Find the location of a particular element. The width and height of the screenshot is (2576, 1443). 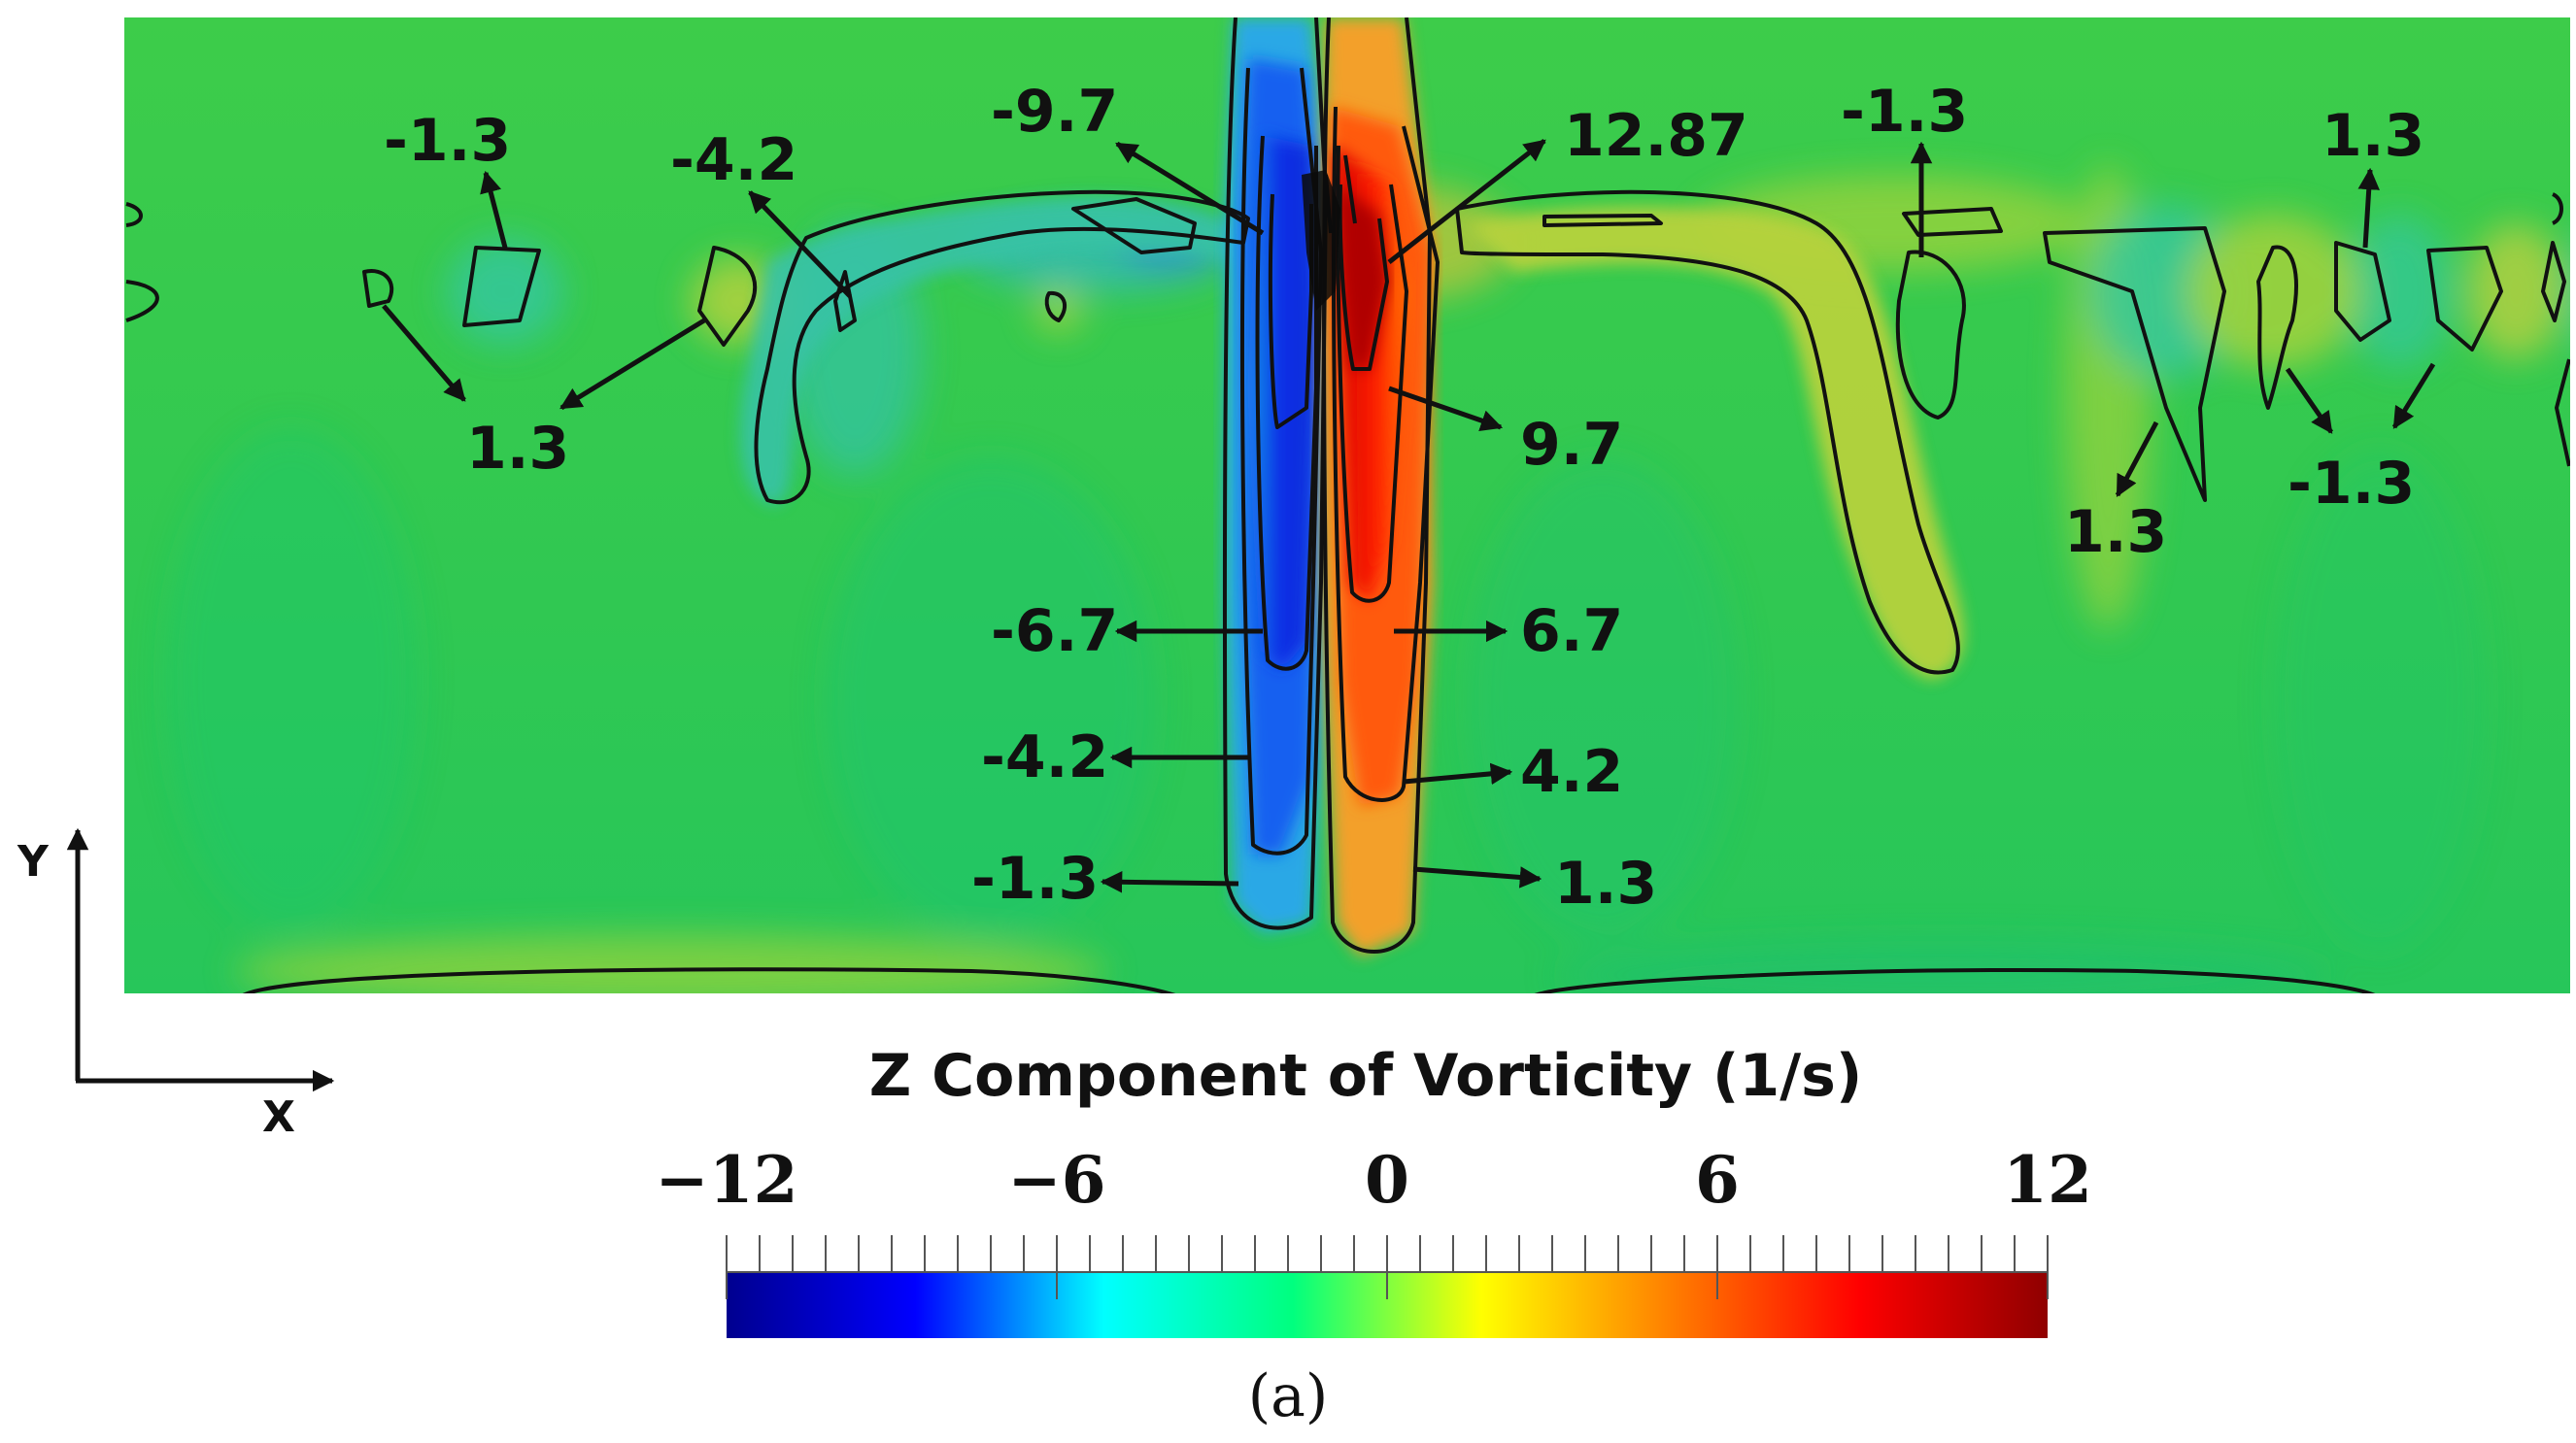

axes-glyph: Y X is located at coordinates (176, 984).